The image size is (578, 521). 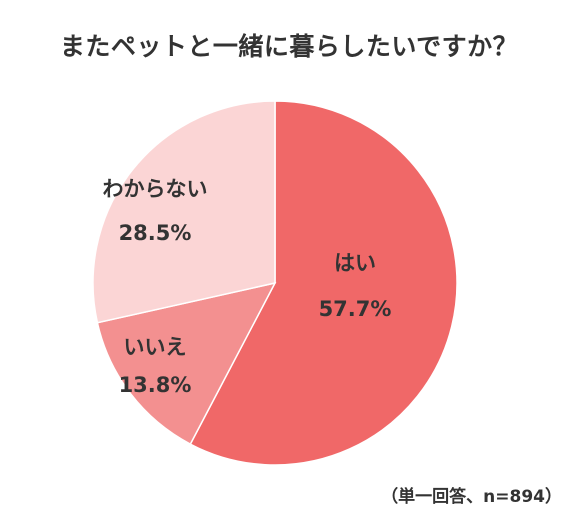 I want to click on slice-label-no: いいえ, so click(x=155, y=347).